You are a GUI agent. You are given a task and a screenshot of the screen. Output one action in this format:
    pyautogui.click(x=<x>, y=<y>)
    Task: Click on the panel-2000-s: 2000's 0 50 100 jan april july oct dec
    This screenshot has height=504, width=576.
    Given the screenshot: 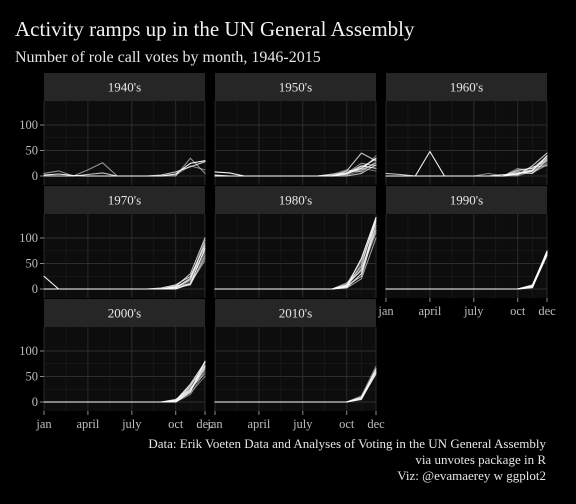 What is the action you would take?
    pyautogui.click(x=116, y=365)
    